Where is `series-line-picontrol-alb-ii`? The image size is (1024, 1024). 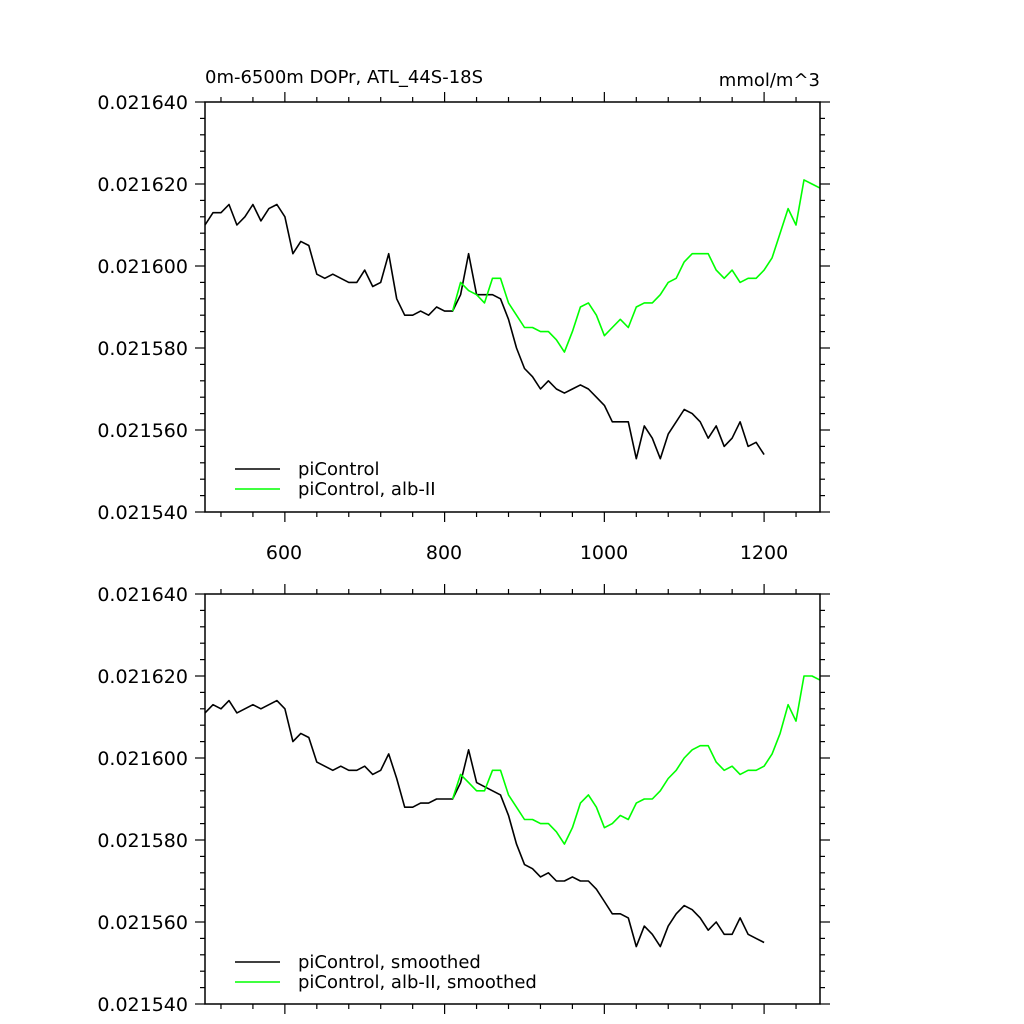 series-line-picontrol-alb-ii is located at coordinates (636, 266).